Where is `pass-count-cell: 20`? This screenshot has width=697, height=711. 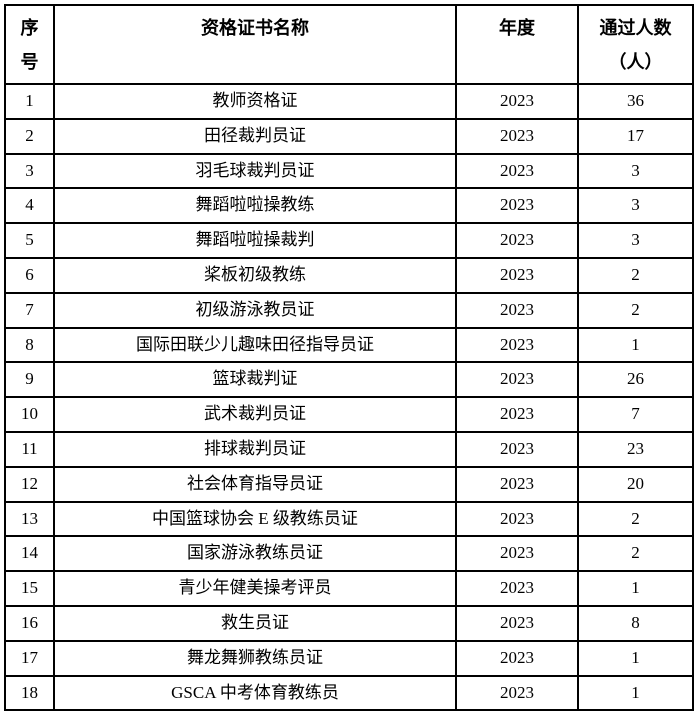 pass-count-cell: 20 is located at coordinates (635, 484).